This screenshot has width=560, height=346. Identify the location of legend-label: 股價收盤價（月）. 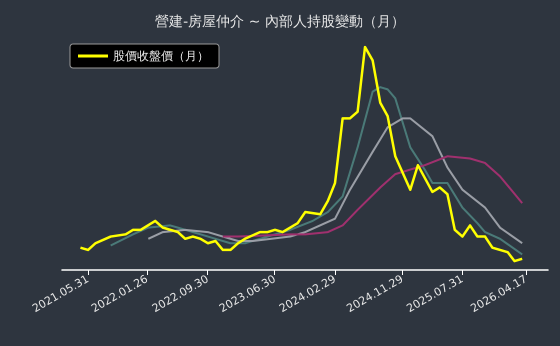
(161, 56).